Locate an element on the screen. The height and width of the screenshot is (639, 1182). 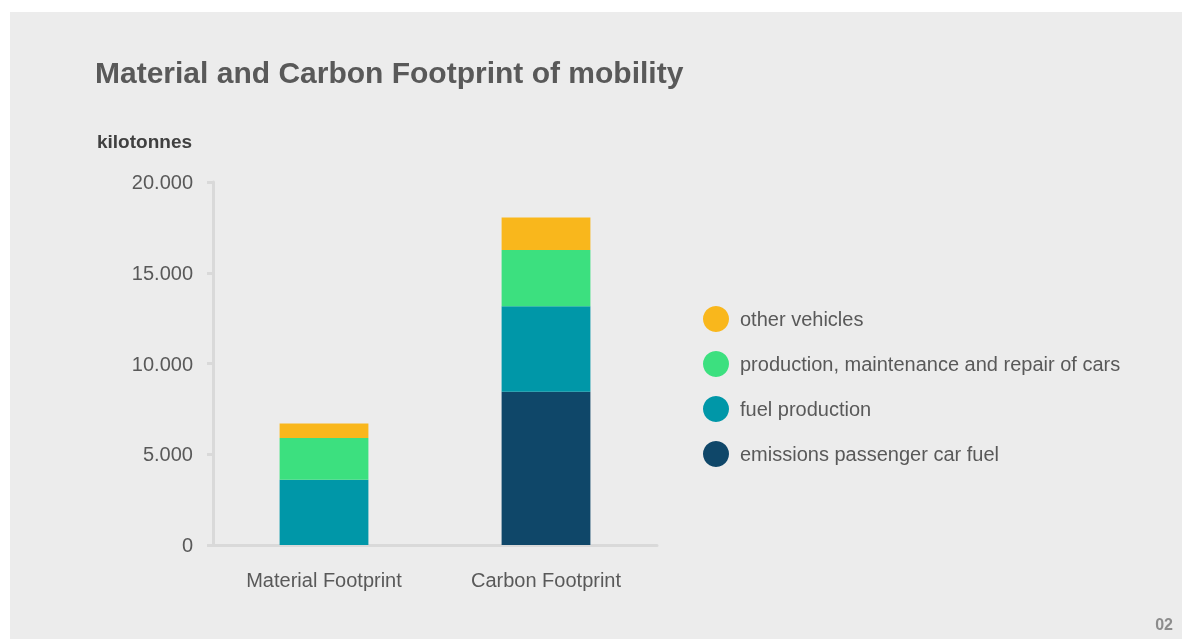
legend-label: fuel production is located at coordinates (806, 409).